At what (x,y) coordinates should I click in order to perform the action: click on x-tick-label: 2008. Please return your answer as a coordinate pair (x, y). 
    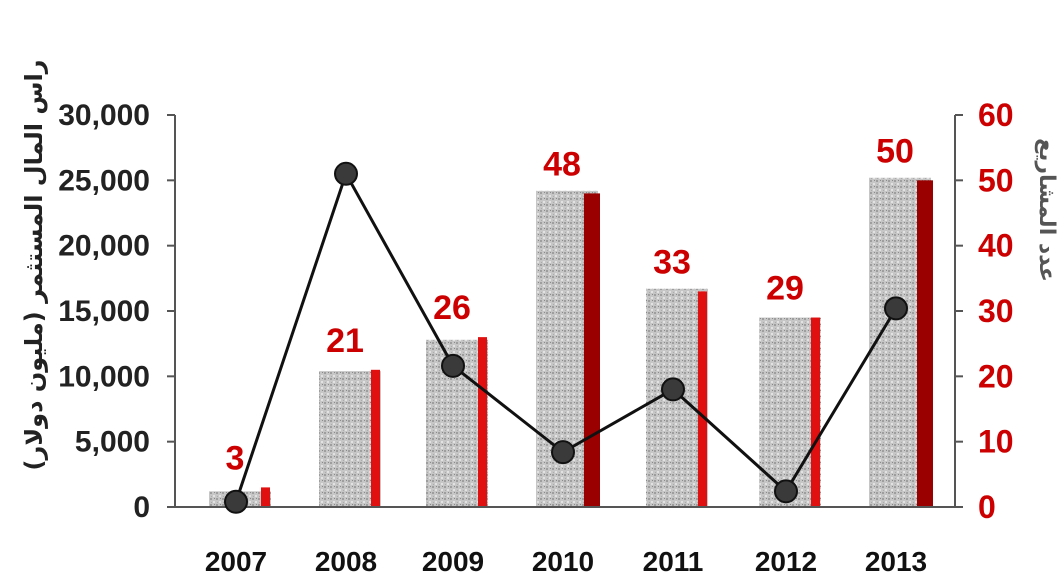
    Looking at the image, I should click on (346, 561).